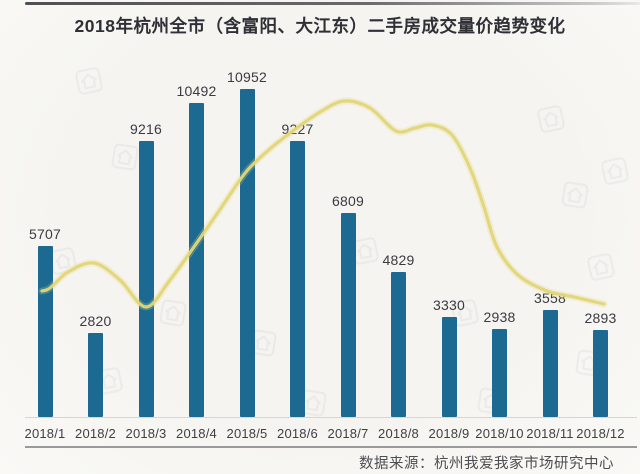 This screenshot has width=640, height=474. Describe the element at coordinates (600, 433) in the screenshot. I see `x-axis-tick-label: 2018/12` at that location.